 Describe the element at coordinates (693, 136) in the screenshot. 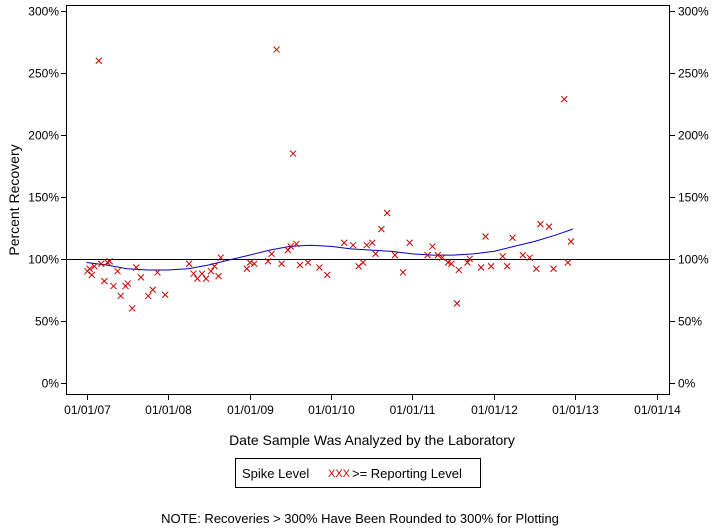

I see `y-tick-label-right: 200%` at that location.